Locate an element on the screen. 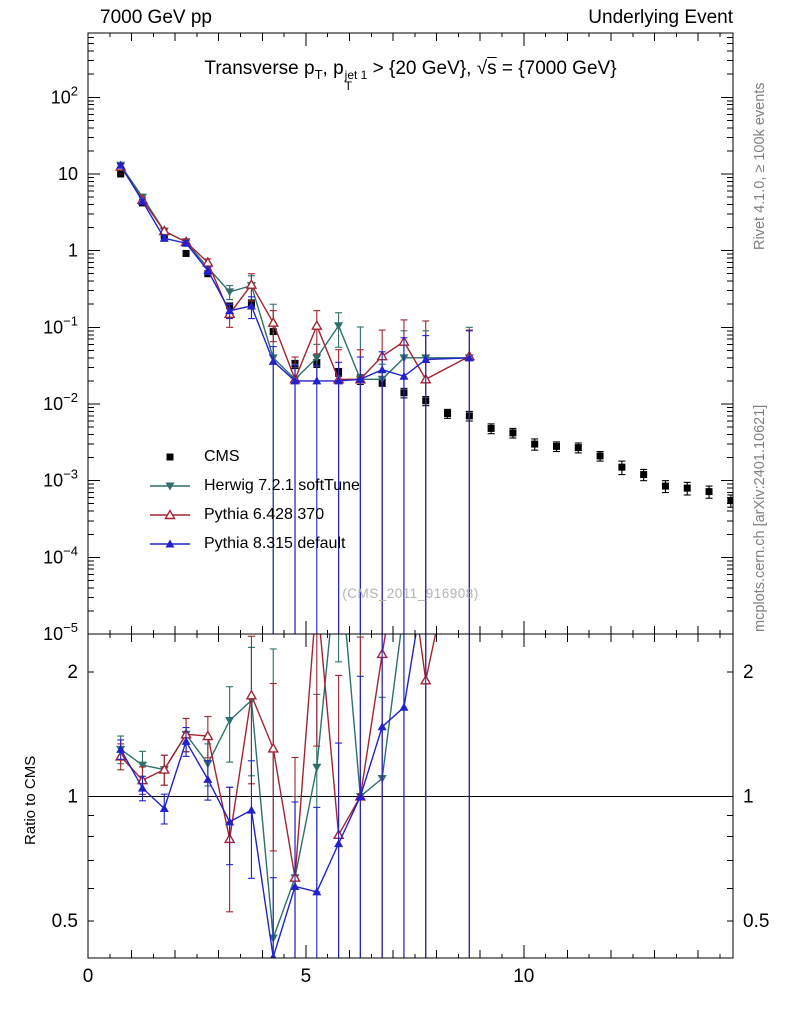  title-sup-jet: jet 1 is located at coordinates (356, 75).